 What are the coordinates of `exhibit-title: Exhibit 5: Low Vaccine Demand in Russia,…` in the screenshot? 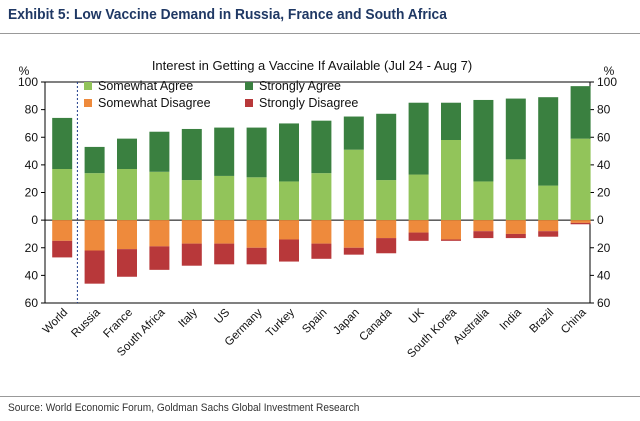 It's located at (227, 14).